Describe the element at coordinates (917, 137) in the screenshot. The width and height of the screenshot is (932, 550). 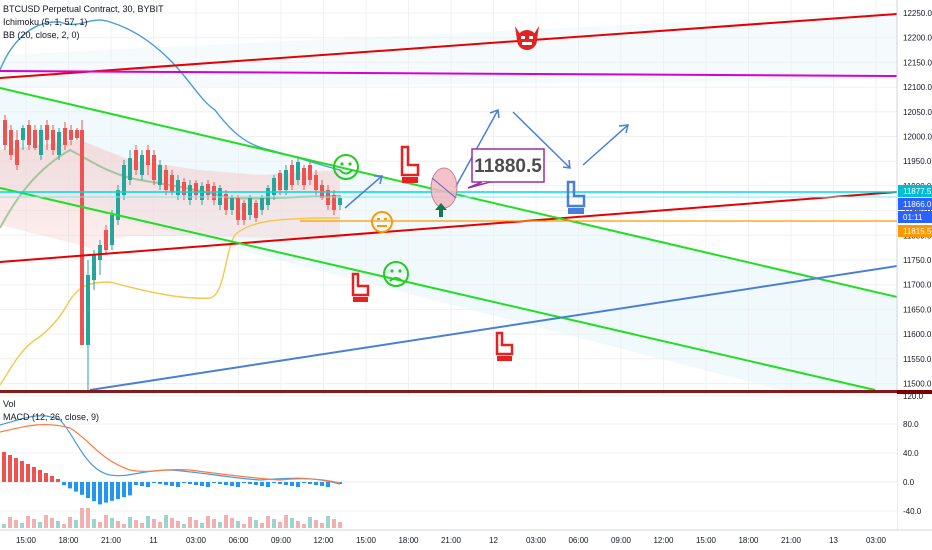
I see `price-tick-label: 12000.0` at that location.